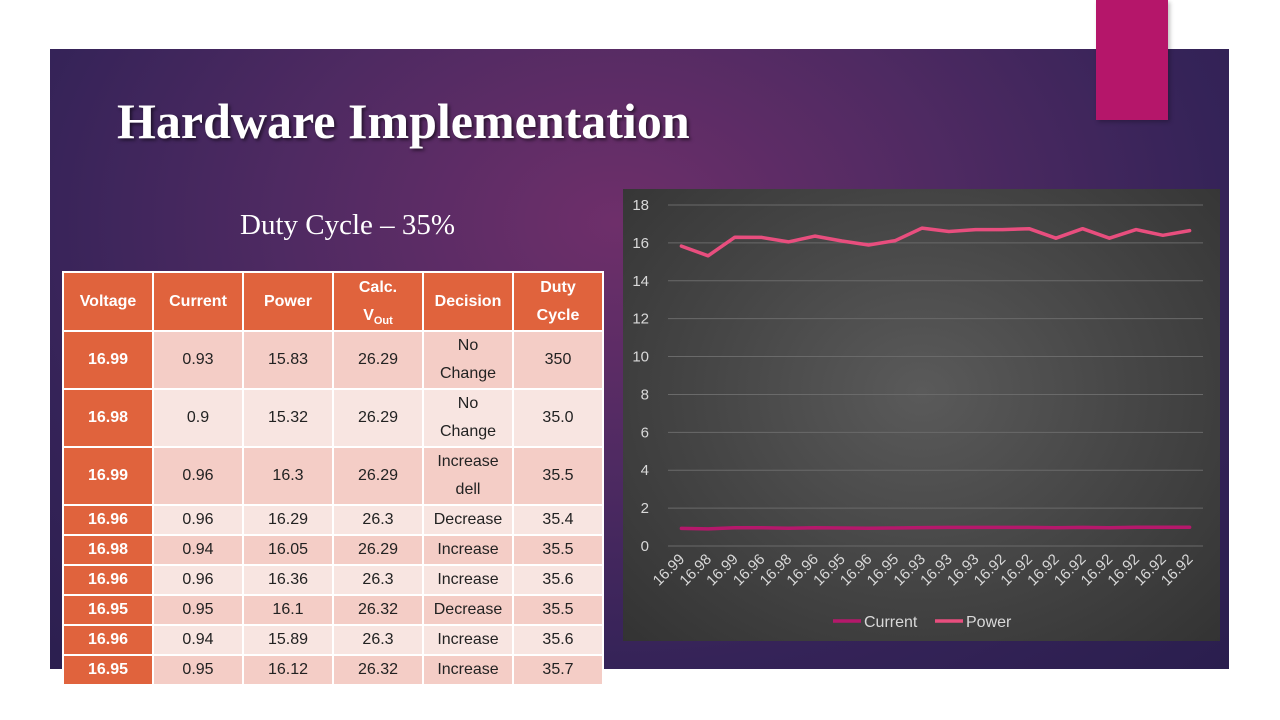 Image resolution: width=1280 pixels, height=720 pixels. Describe the element at coordinates (378, 301) in the screenshot. I see `header-calc-vout: Calc. VOut` at that location.